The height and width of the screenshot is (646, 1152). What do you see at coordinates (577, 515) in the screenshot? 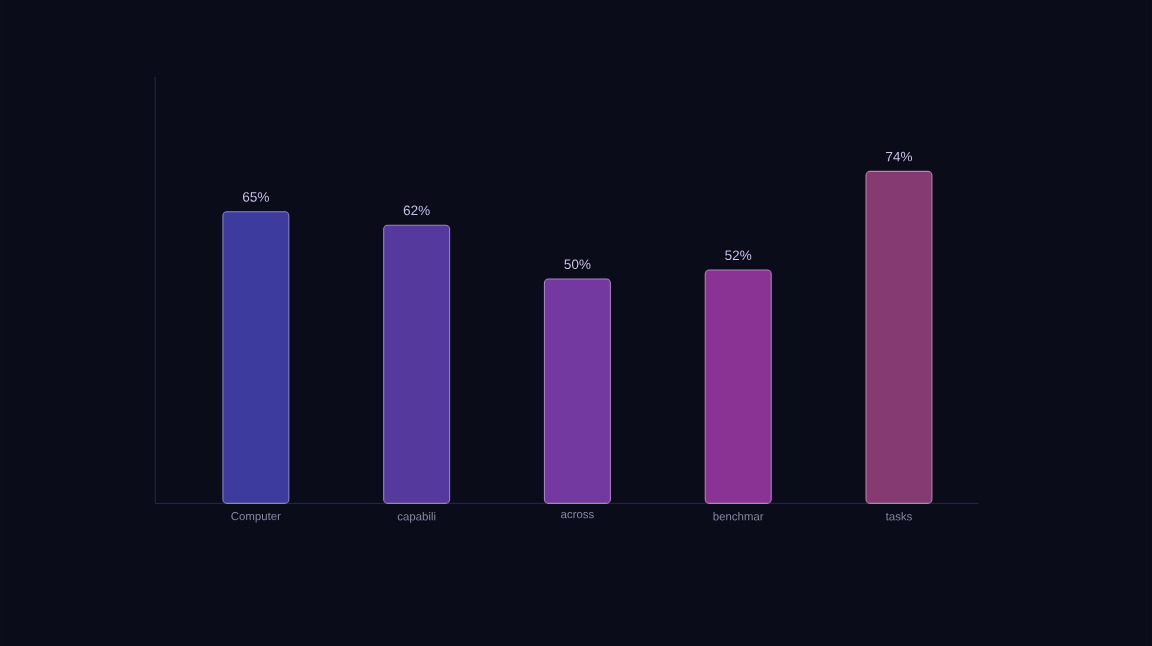
I see `x-tick-label: across` at bounding box center [577, 515].